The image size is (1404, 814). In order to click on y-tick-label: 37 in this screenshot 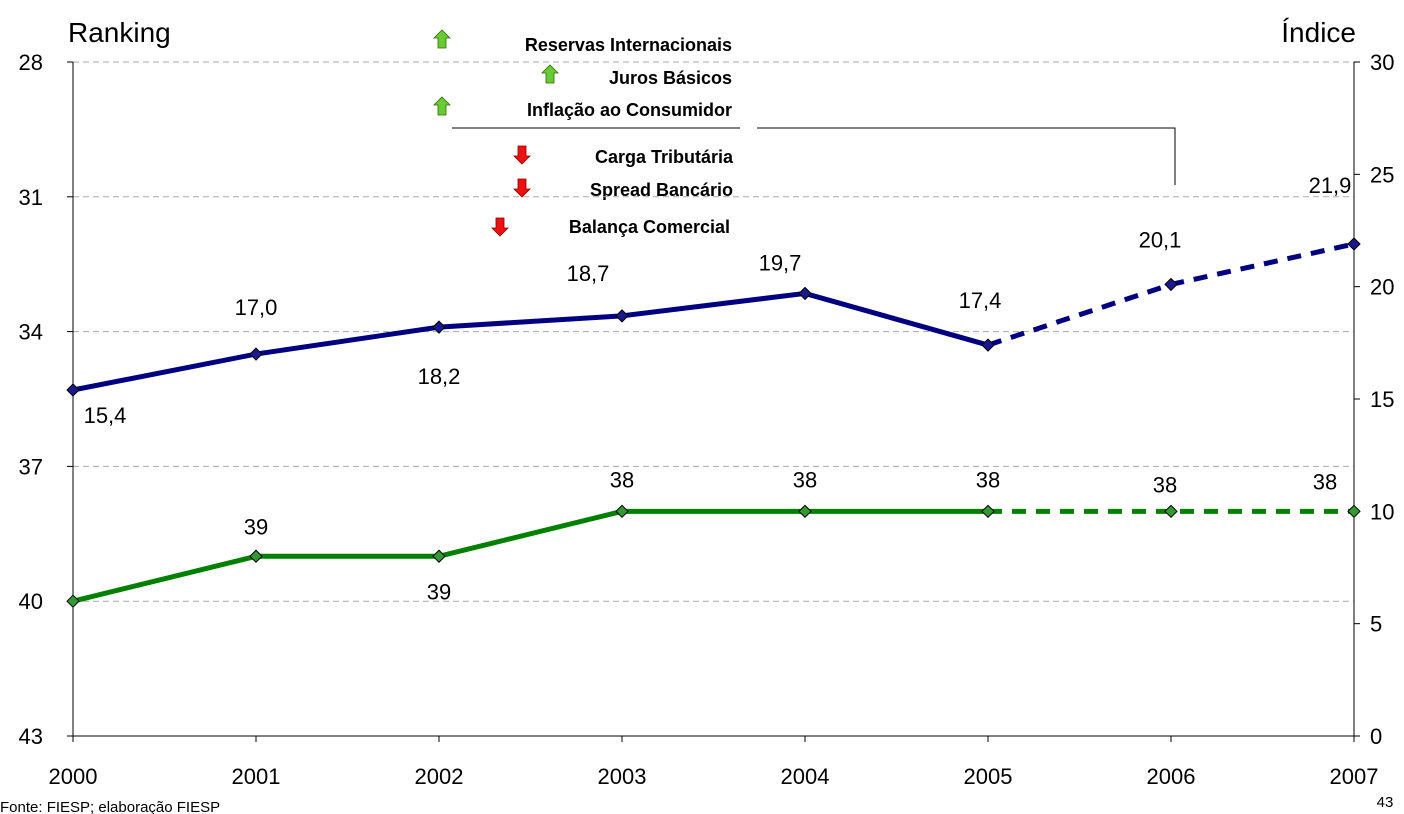, I will do `click(31, 466)`.